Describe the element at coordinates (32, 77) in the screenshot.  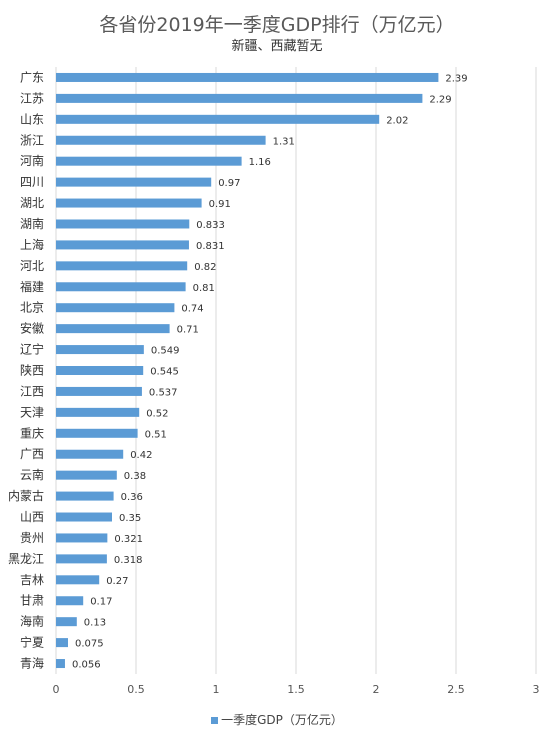
I see `category-label: 广东` at that location.